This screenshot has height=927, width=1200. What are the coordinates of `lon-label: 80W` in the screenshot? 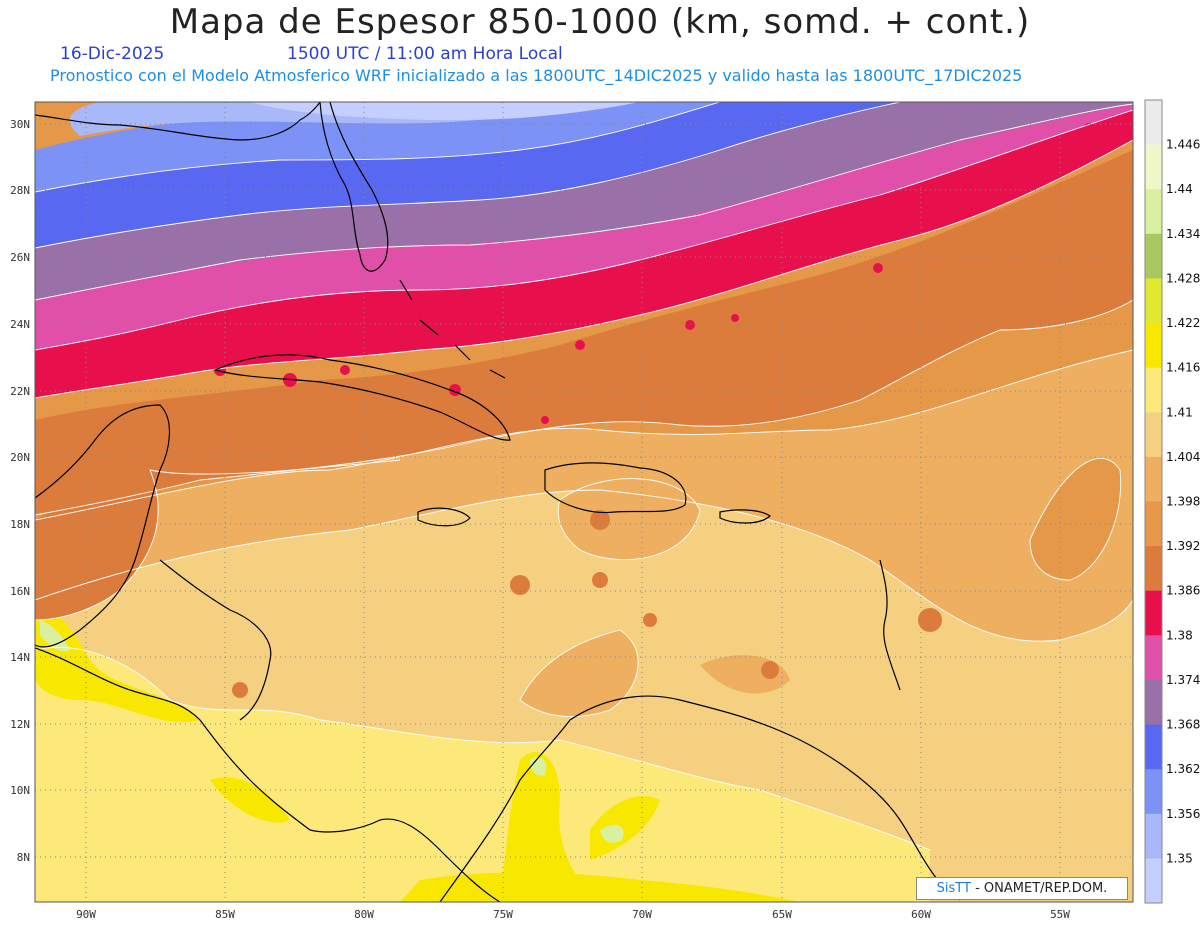 It's located at (364, 914).